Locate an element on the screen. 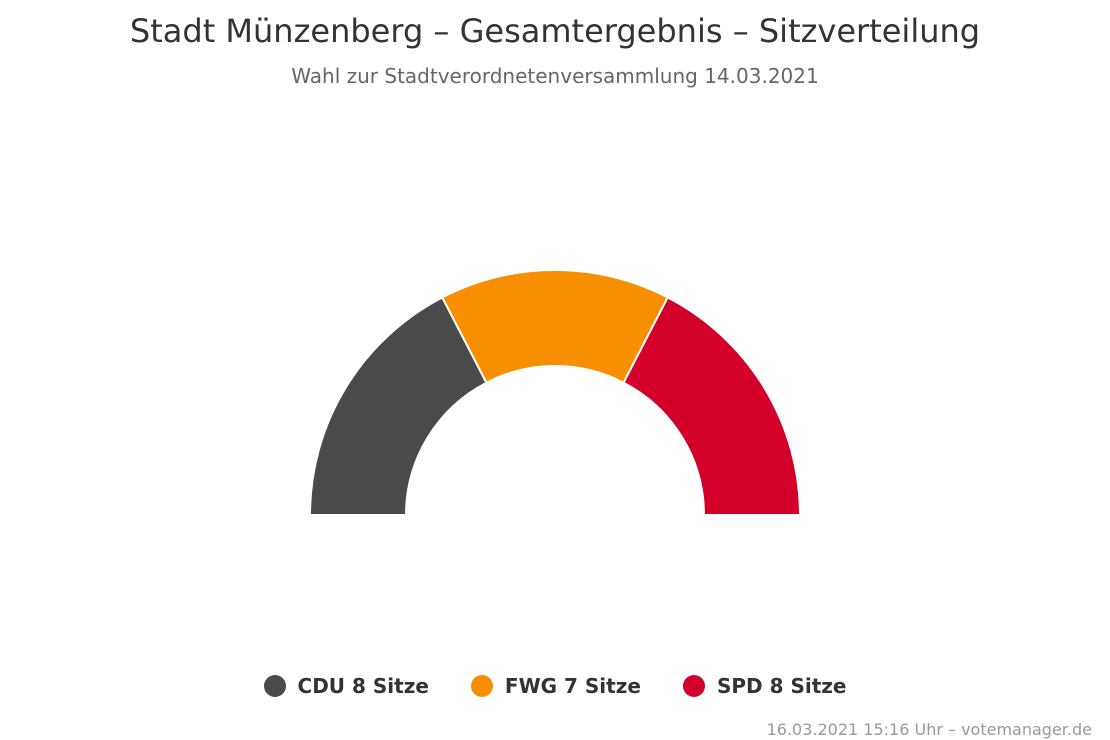 The height and width of the screenshot is (740, 1110). chart-legend: CDU 8 Sitze FWG 7 Sitze SPD 8 Sitze is located at coordinates (555, 686).